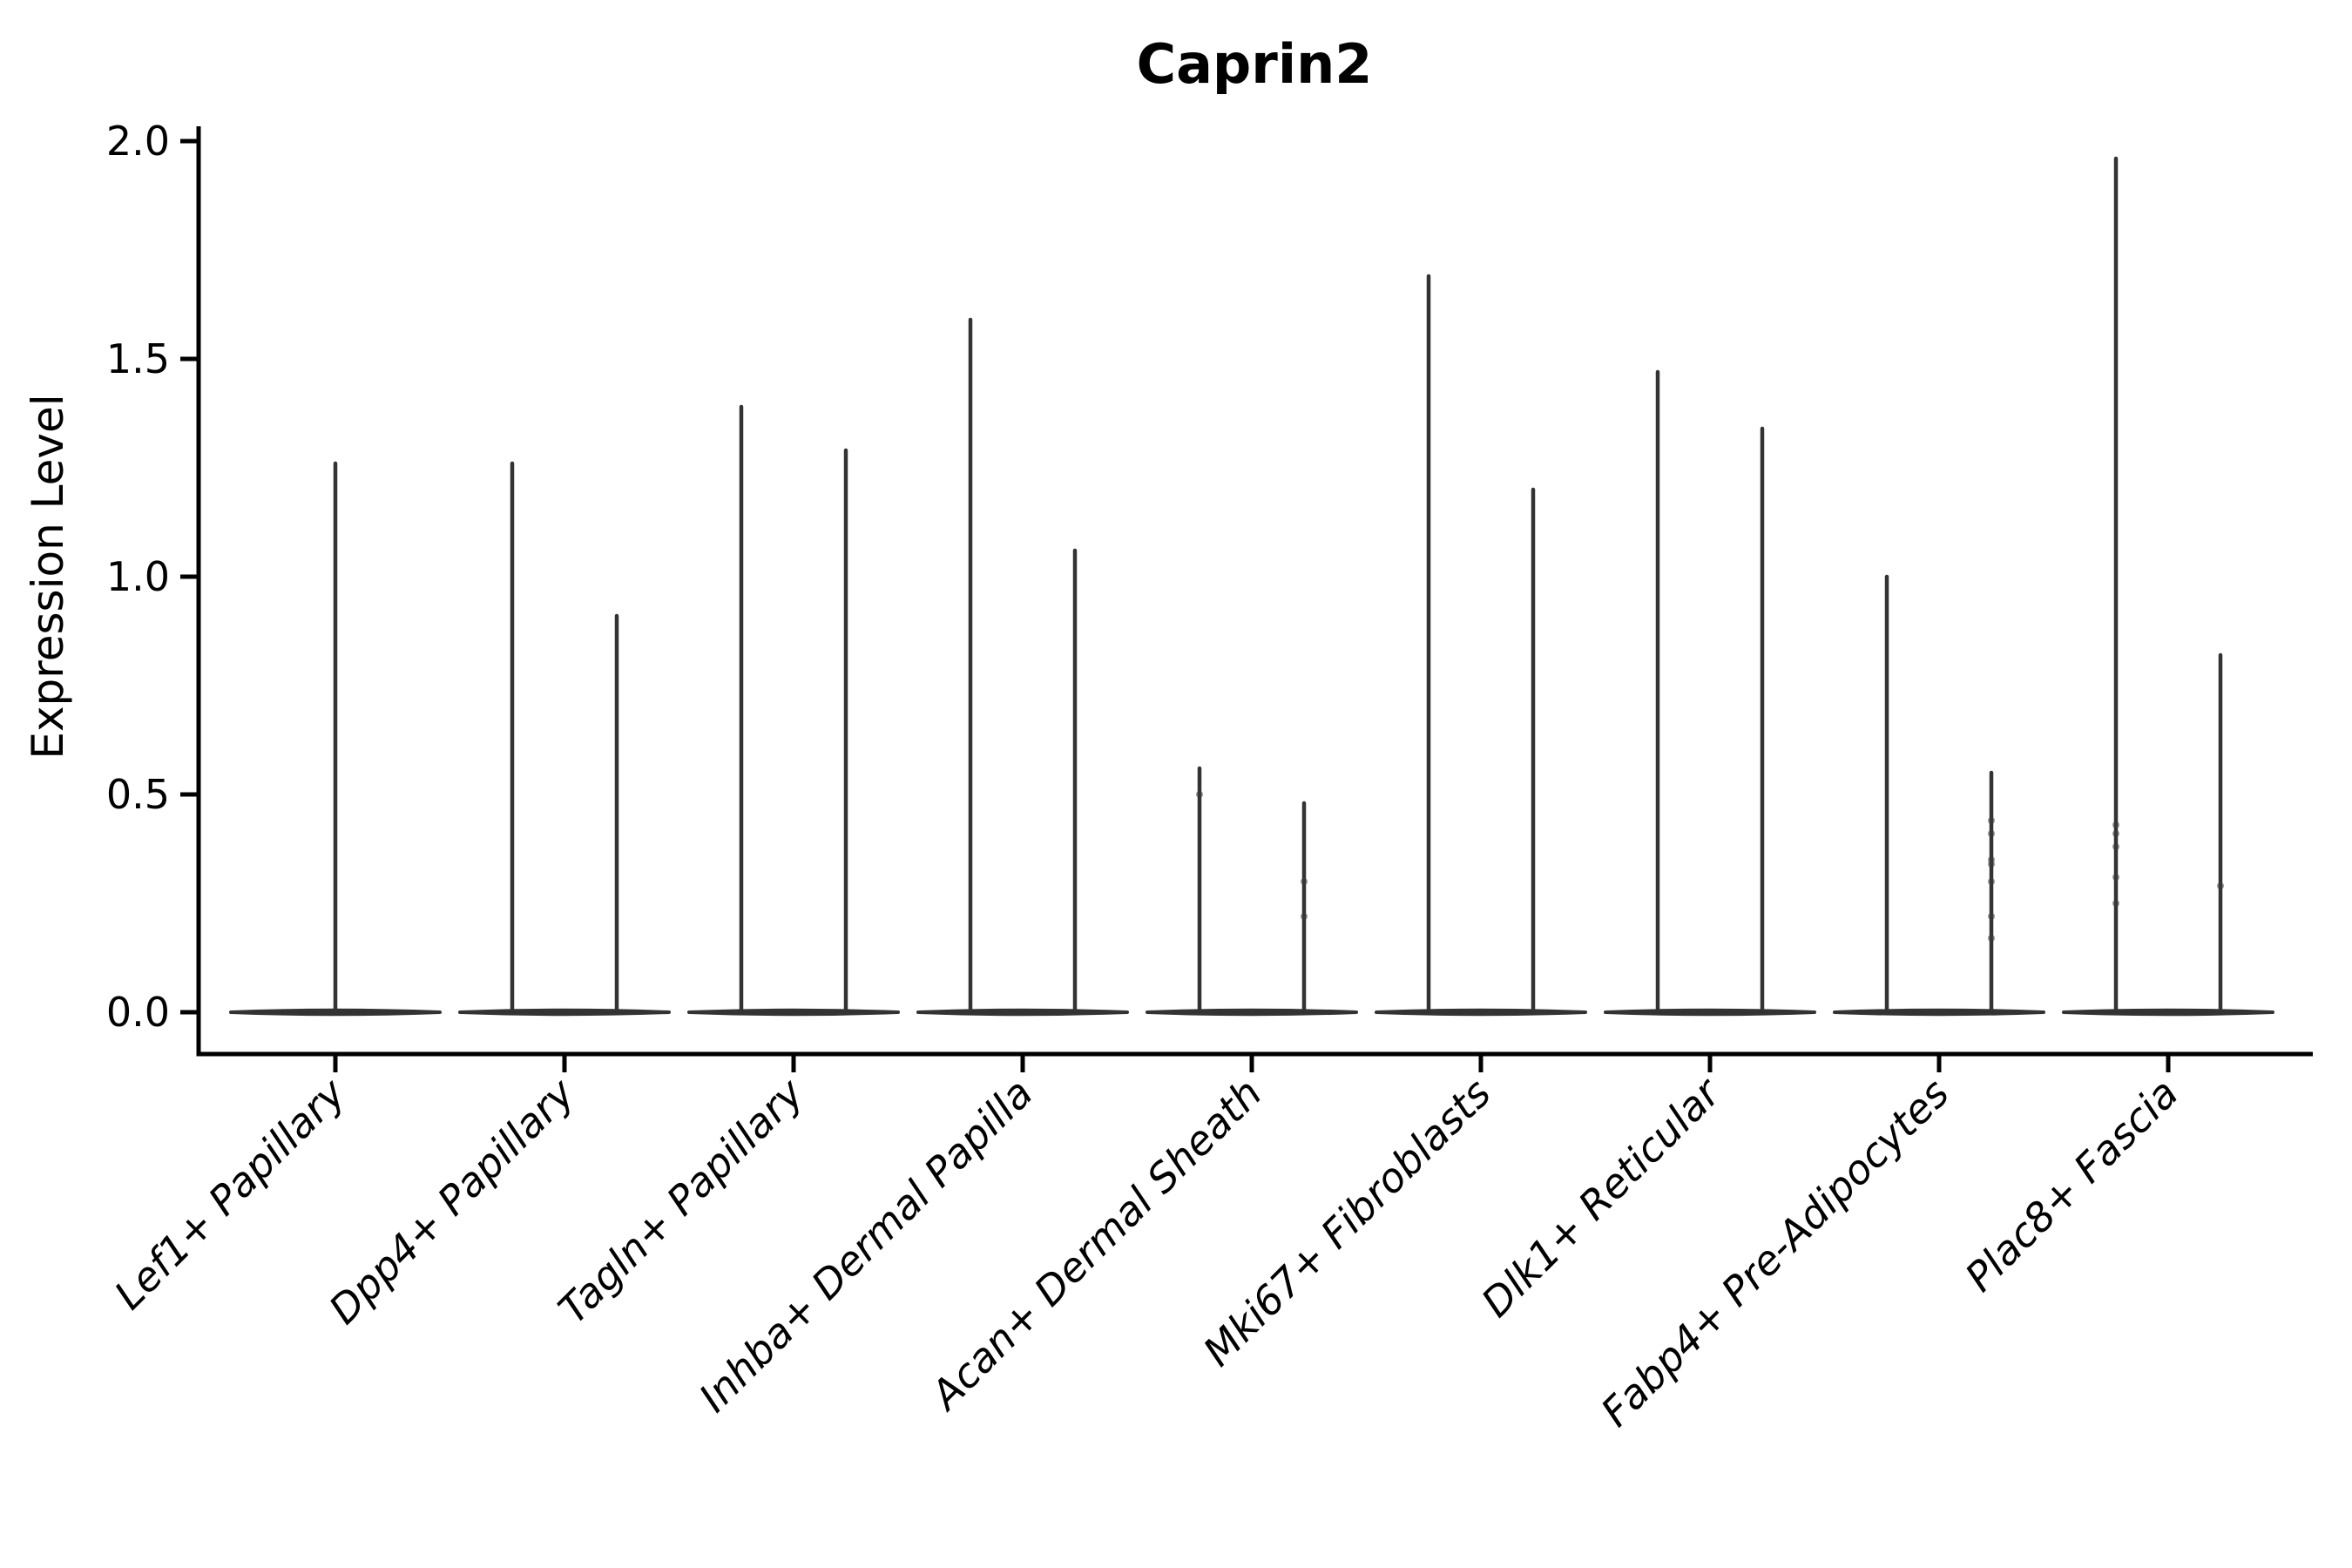 This screenshot has width=2352, height=1568. What do you see at coordinates (681, 1201) in the screenshot?
I see `x-tick-label: Tagln+ Papillary` at bounding box center [681, 1201].